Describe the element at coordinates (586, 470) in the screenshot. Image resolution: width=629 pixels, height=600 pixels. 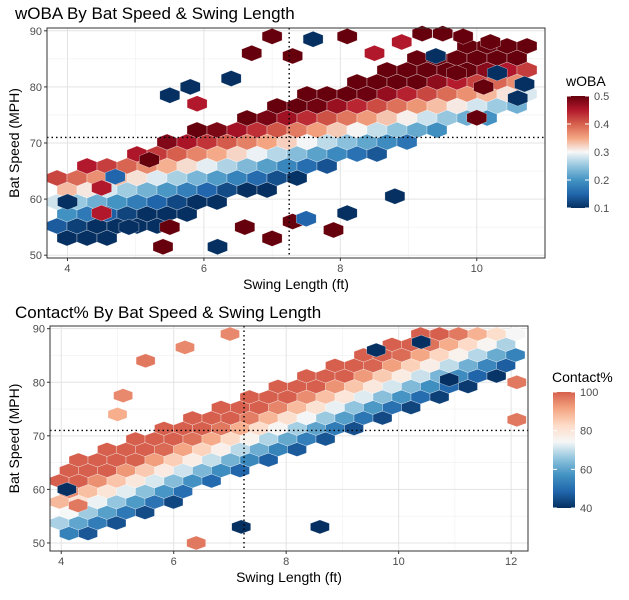
I see `legend-tick-label: 60` at that location.